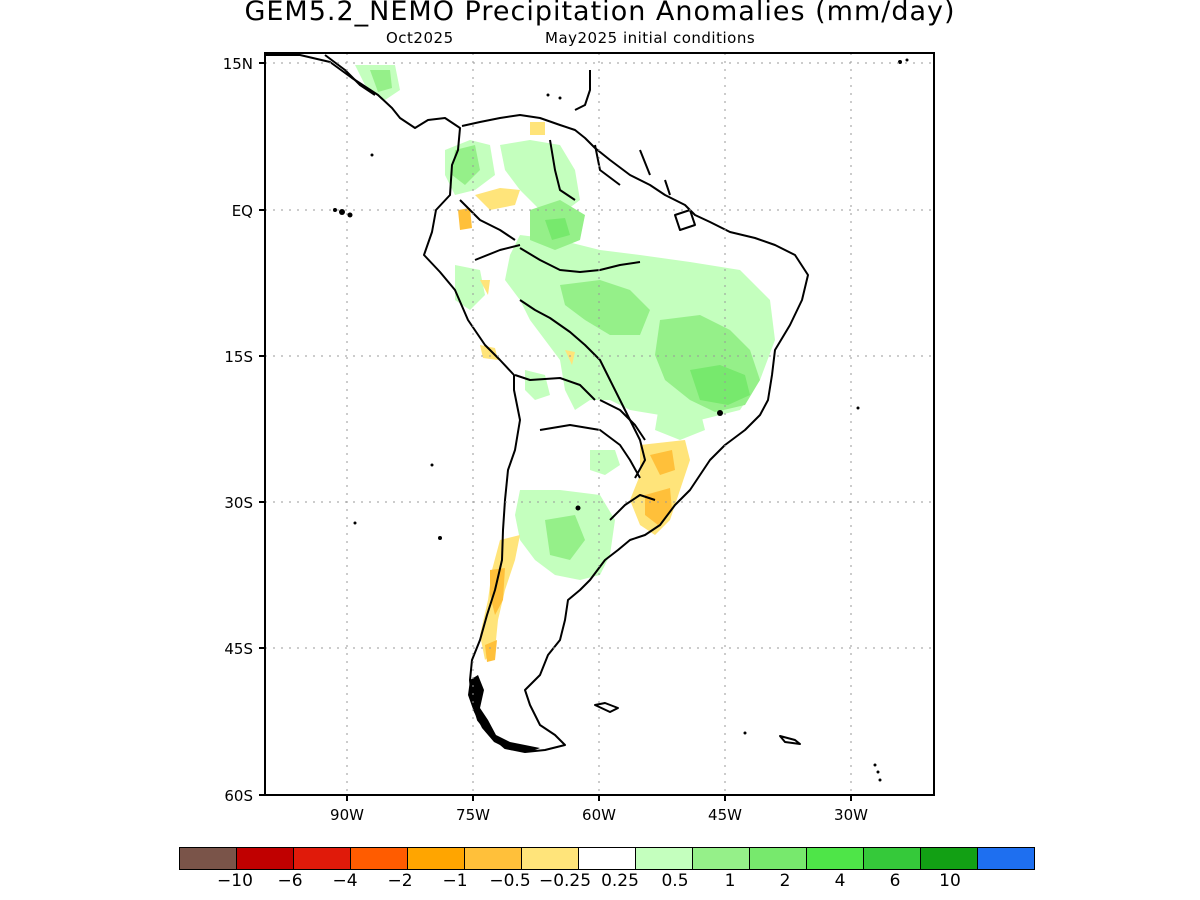 Image resolution: width=1200 pixels, height=900 pixels. Describe the element at coordinates (235, 881) in the screenshot. I see `legend-label: −10` at that location.